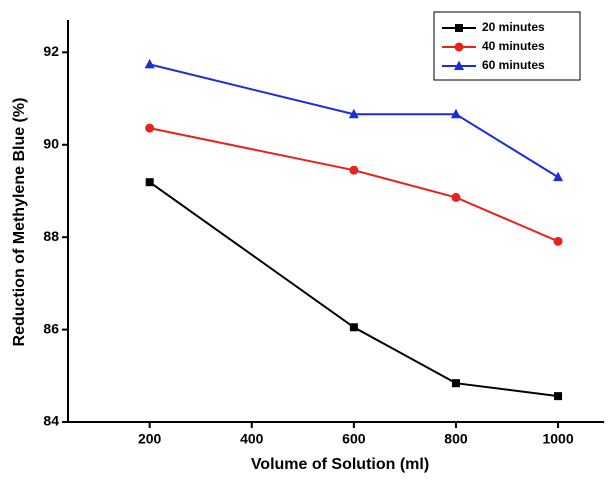  I want to click on x-tick-label: 400, so click(252, 439).